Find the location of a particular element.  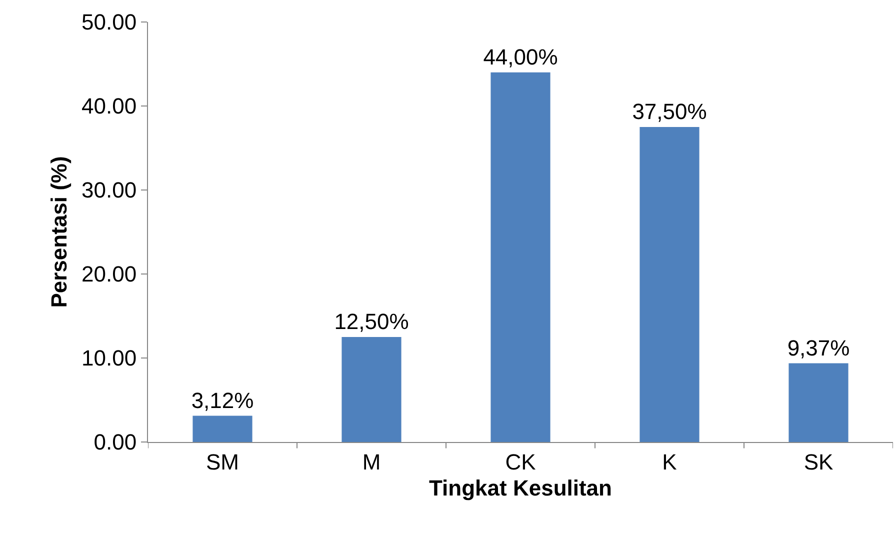

x-tick-label: K is located at coordinates (670, 461).